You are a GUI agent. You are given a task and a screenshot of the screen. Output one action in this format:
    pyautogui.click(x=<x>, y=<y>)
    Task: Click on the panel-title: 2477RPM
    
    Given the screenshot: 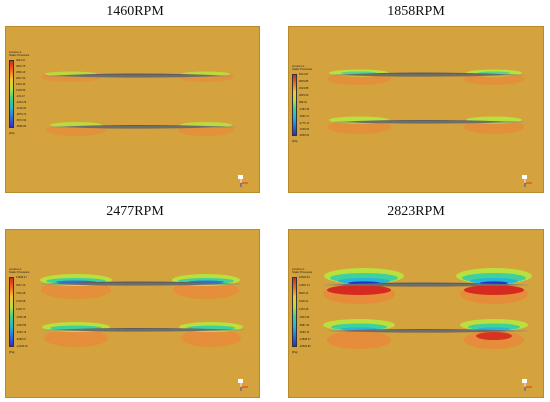 What is the action you would take?
    pyautogui.click(x=135, y=211)
    